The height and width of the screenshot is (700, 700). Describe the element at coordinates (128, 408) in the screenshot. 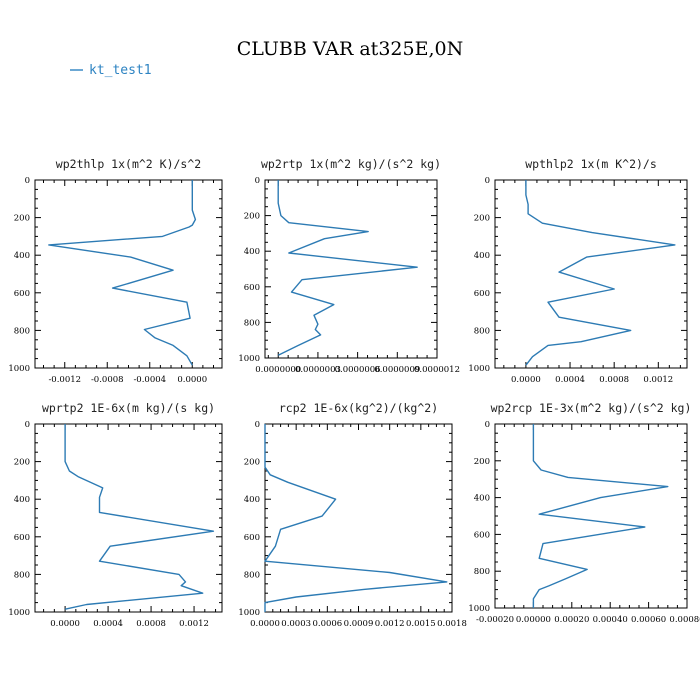

I see `panel-title: wprtp2 1E-6x(m kg)/(s kg)` at that location.